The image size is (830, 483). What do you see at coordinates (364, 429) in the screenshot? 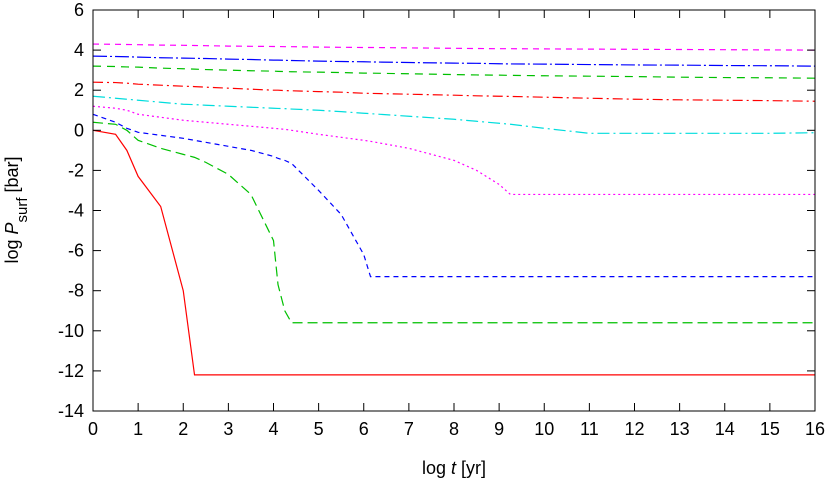
I see `x-tick-label: 6` at bounding box center [364, 429].